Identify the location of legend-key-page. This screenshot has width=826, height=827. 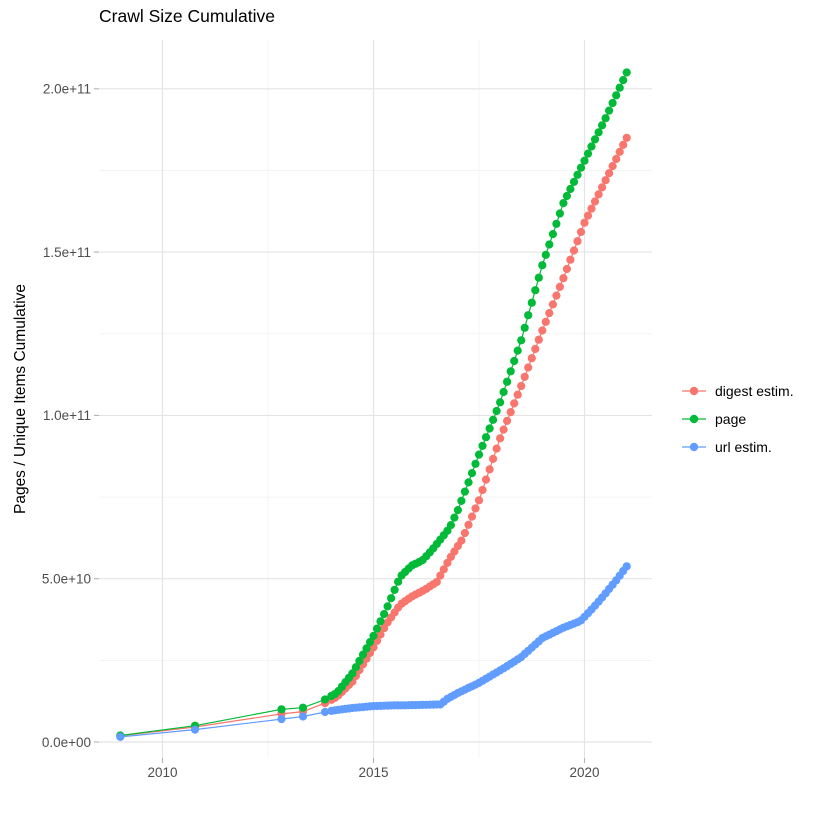
(694, 419).